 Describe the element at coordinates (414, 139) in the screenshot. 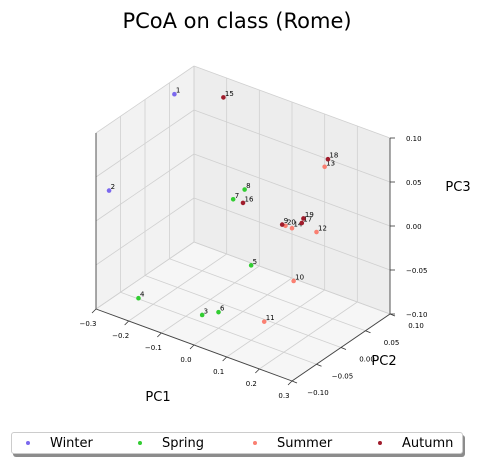

I see `z-tick-label: 0.10` at that location.